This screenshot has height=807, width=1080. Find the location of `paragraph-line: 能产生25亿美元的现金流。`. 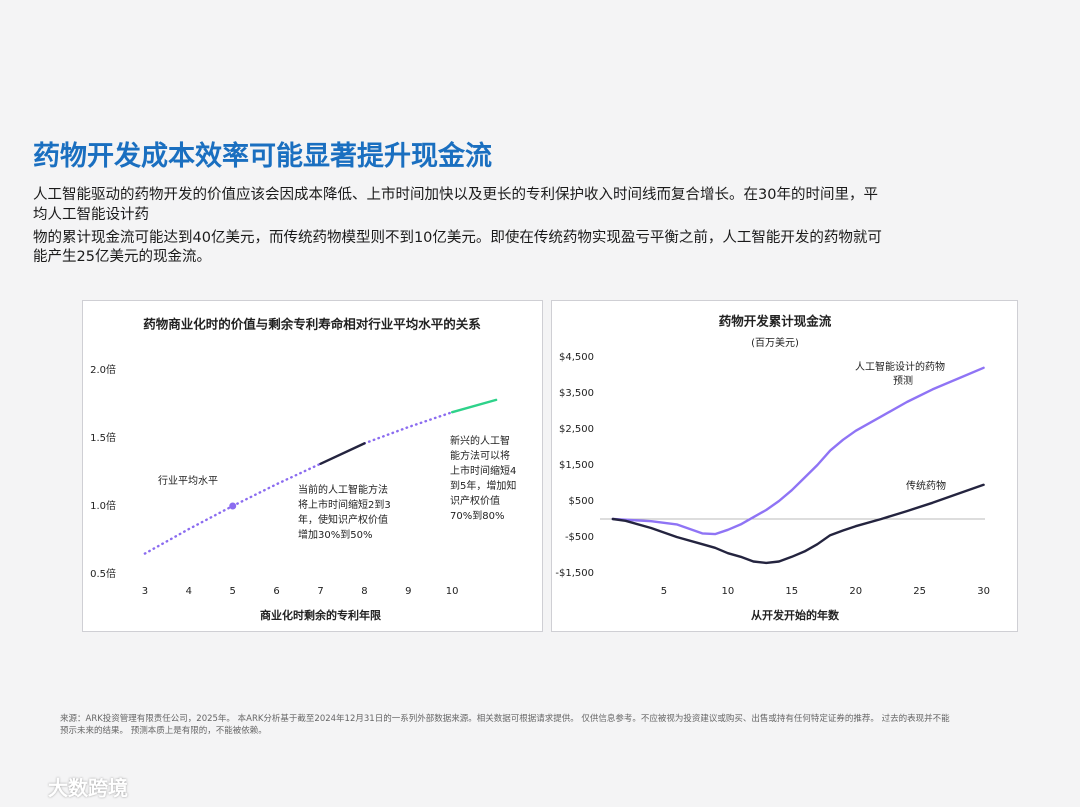

paragraph-line: 能产生25亿美元的现金流。 is located at coordinates (122, 257).